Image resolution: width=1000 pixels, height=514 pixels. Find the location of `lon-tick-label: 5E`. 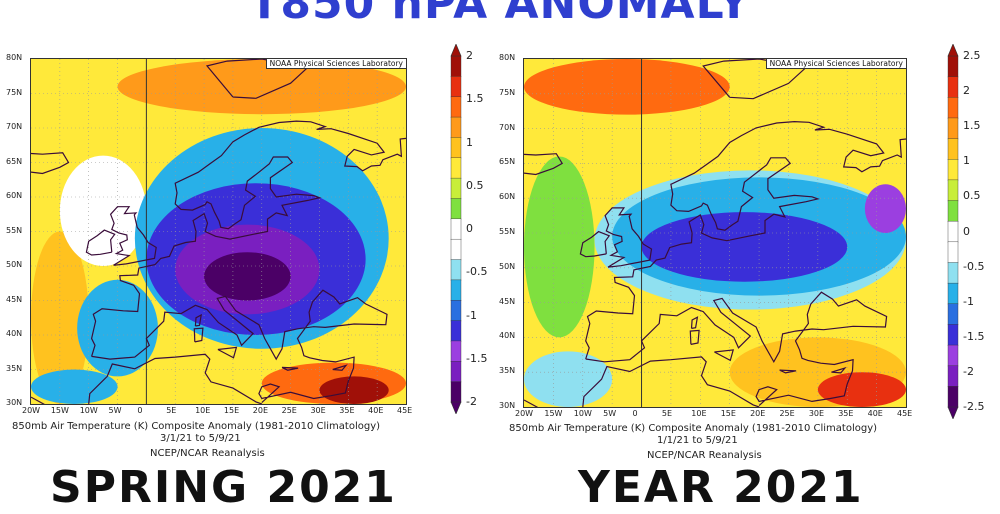

lon-tick-label: 5E is located at coordinates (171, 410).